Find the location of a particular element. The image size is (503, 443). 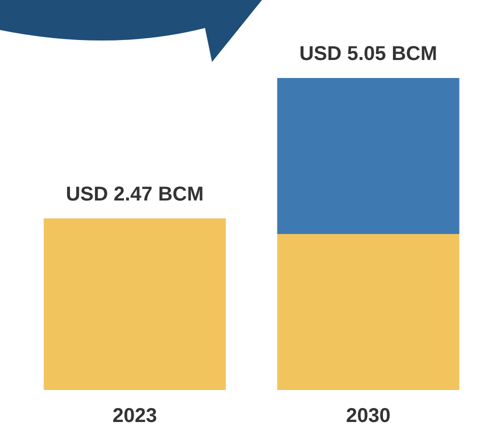

x-tick-label: 2023 is located at coordinates (134, 416).